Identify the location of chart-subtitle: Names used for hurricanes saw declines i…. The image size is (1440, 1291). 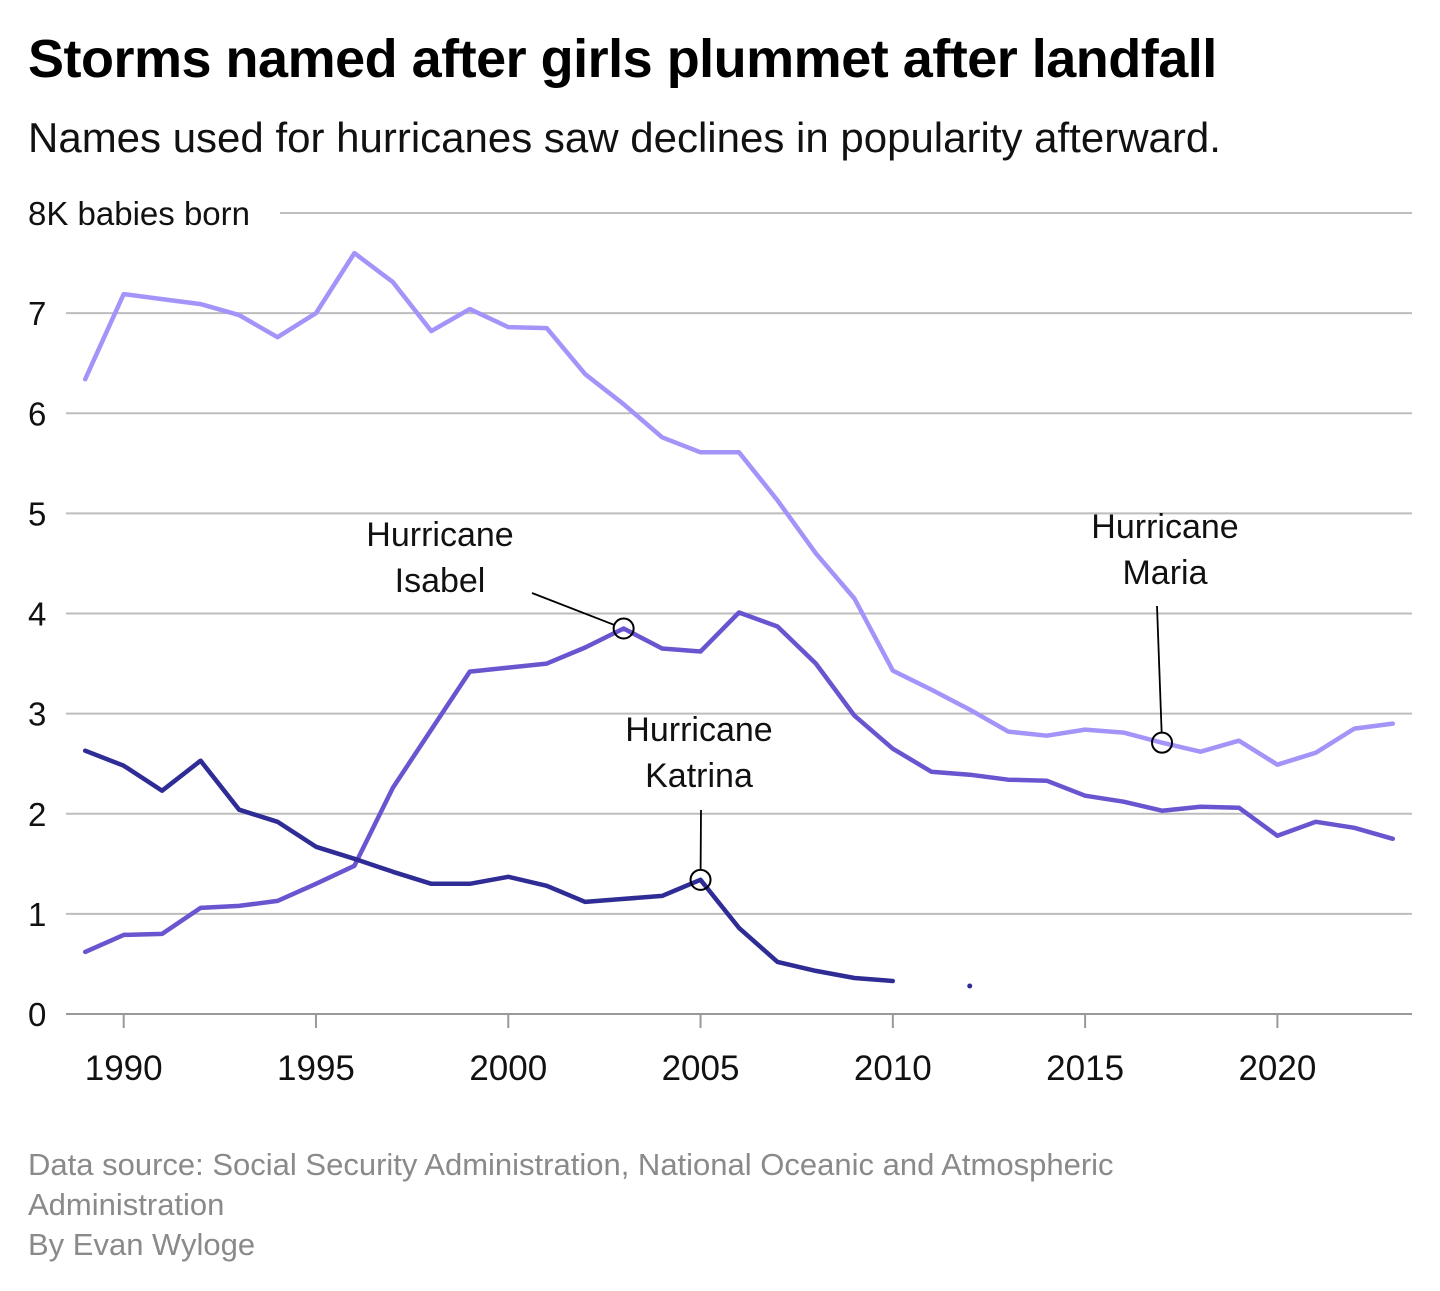
(624, 137).